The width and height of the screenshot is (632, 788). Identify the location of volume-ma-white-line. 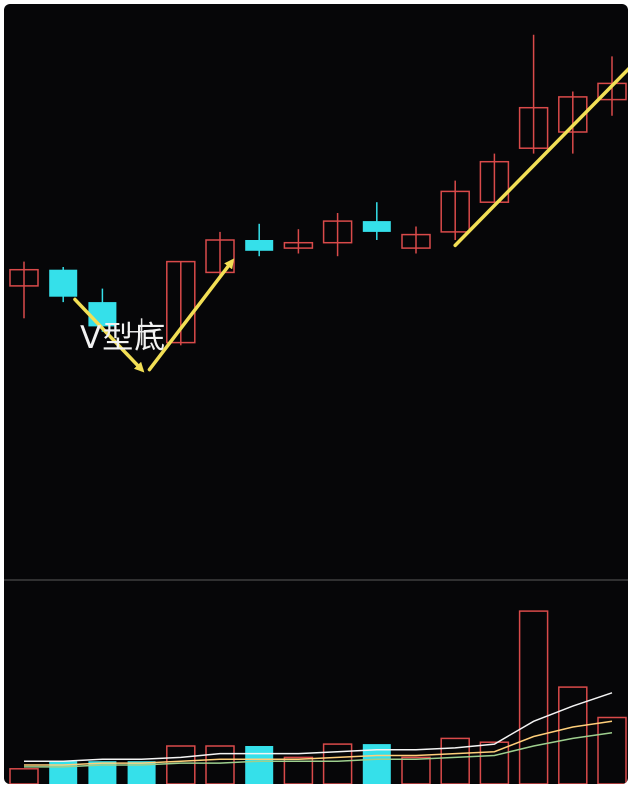
(318, 727).